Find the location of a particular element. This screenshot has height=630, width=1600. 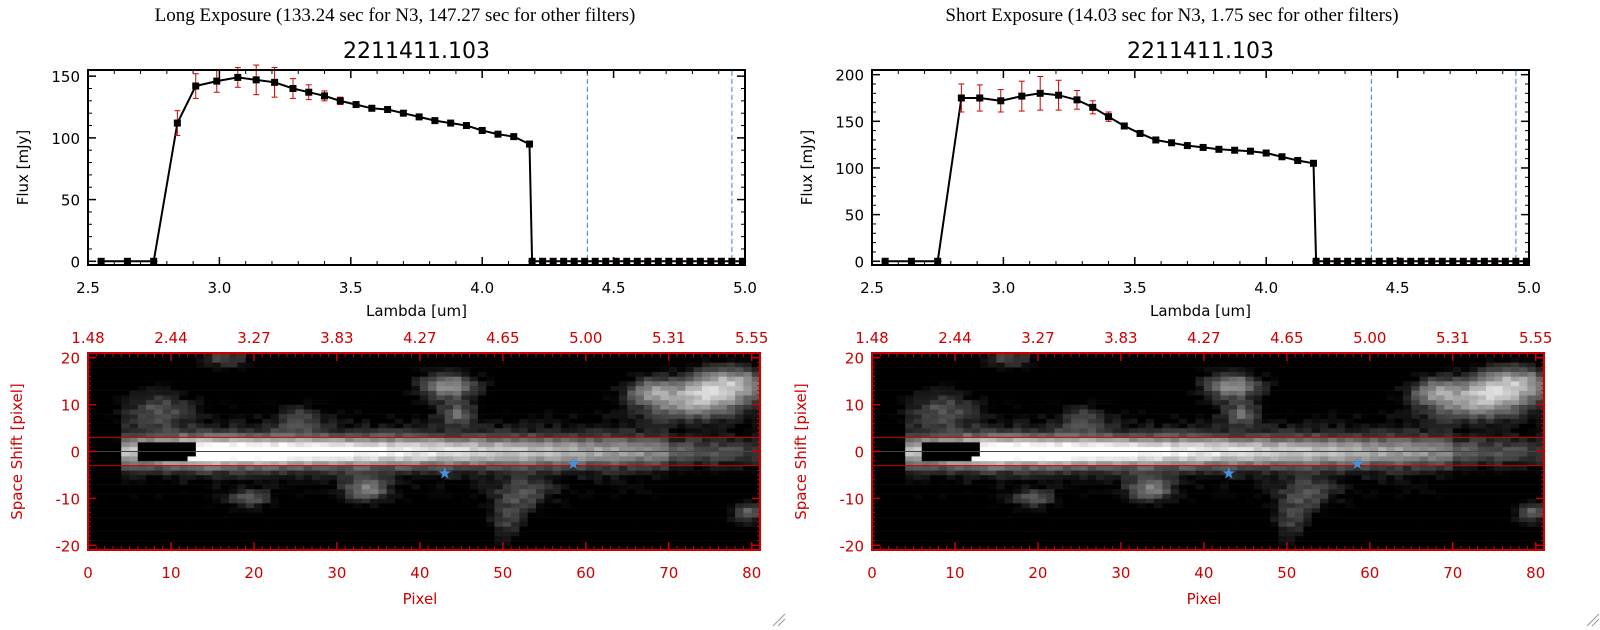

top-tick-label: 2.44 is located at coordinates (170, 338).